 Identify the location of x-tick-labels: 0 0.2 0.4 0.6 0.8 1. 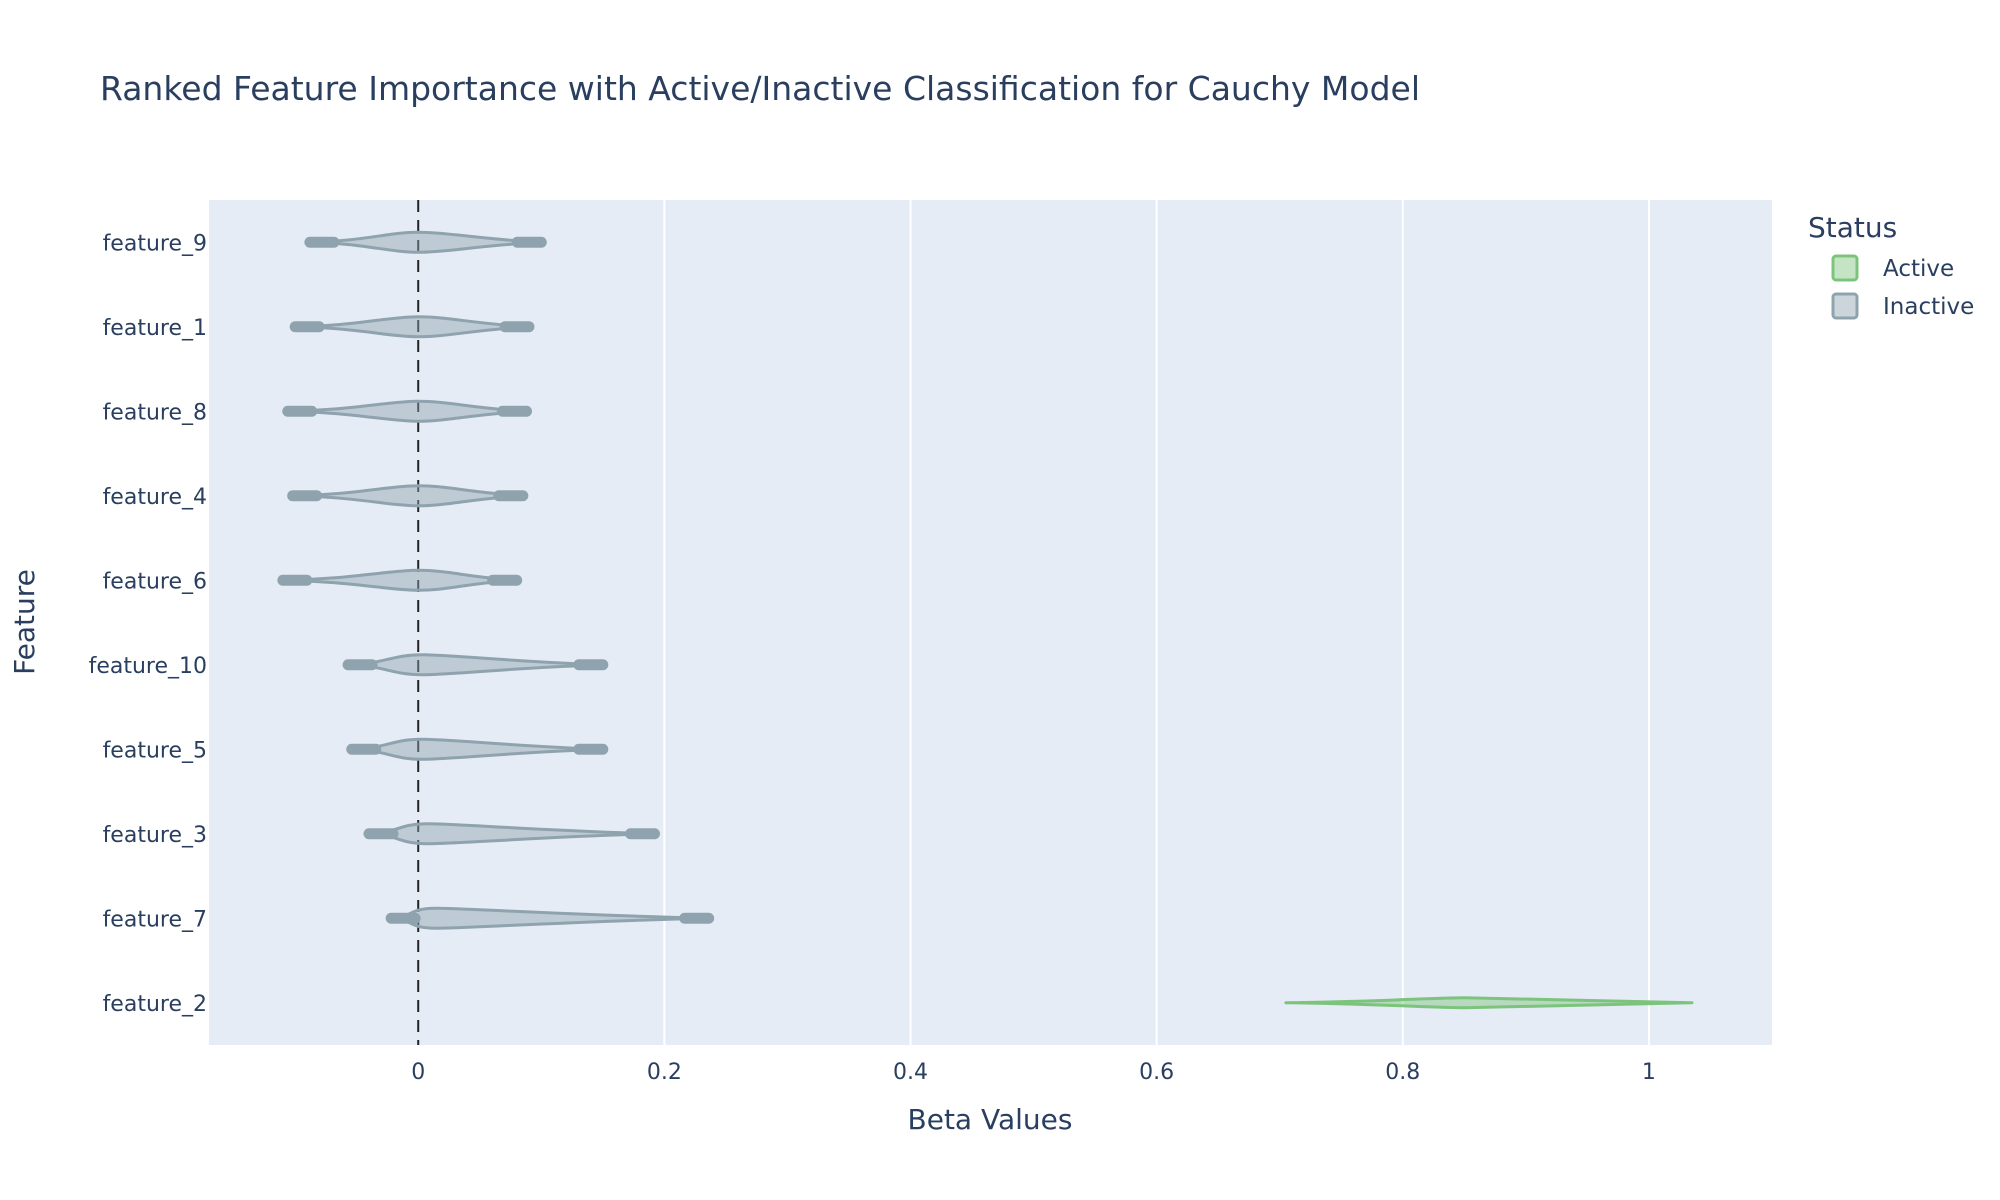
(1033, 1072).